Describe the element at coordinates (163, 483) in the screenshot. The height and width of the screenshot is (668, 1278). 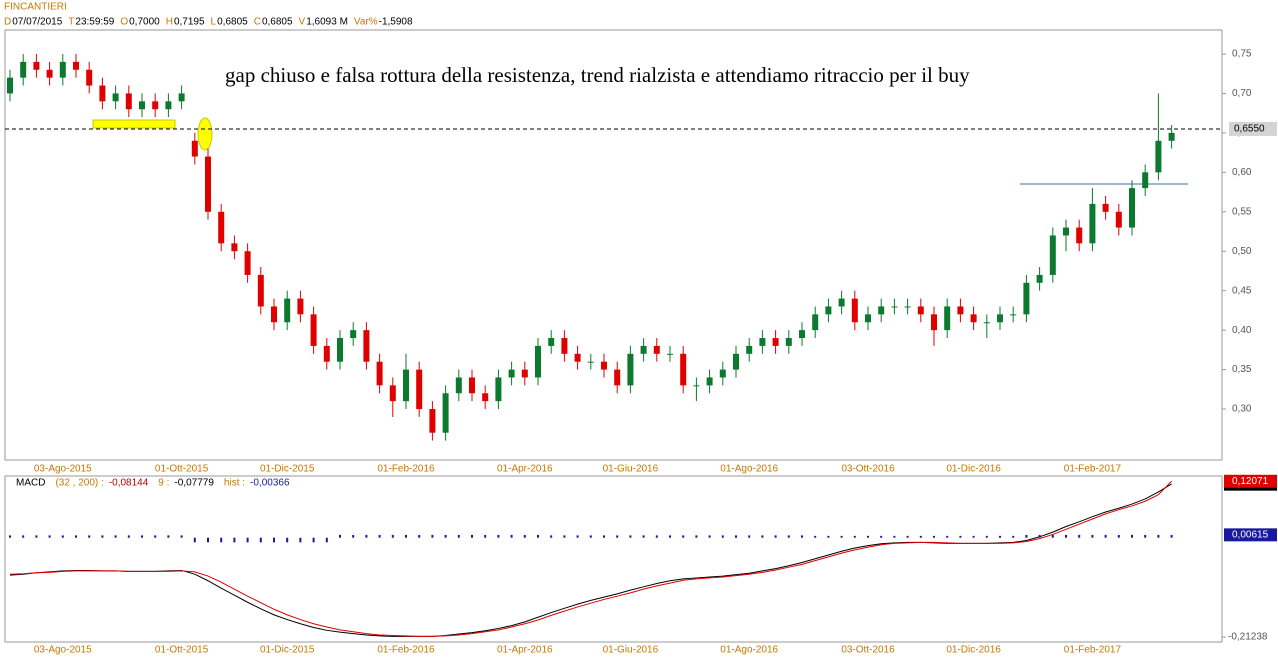
I see `readout-label: 9 :` at that location.